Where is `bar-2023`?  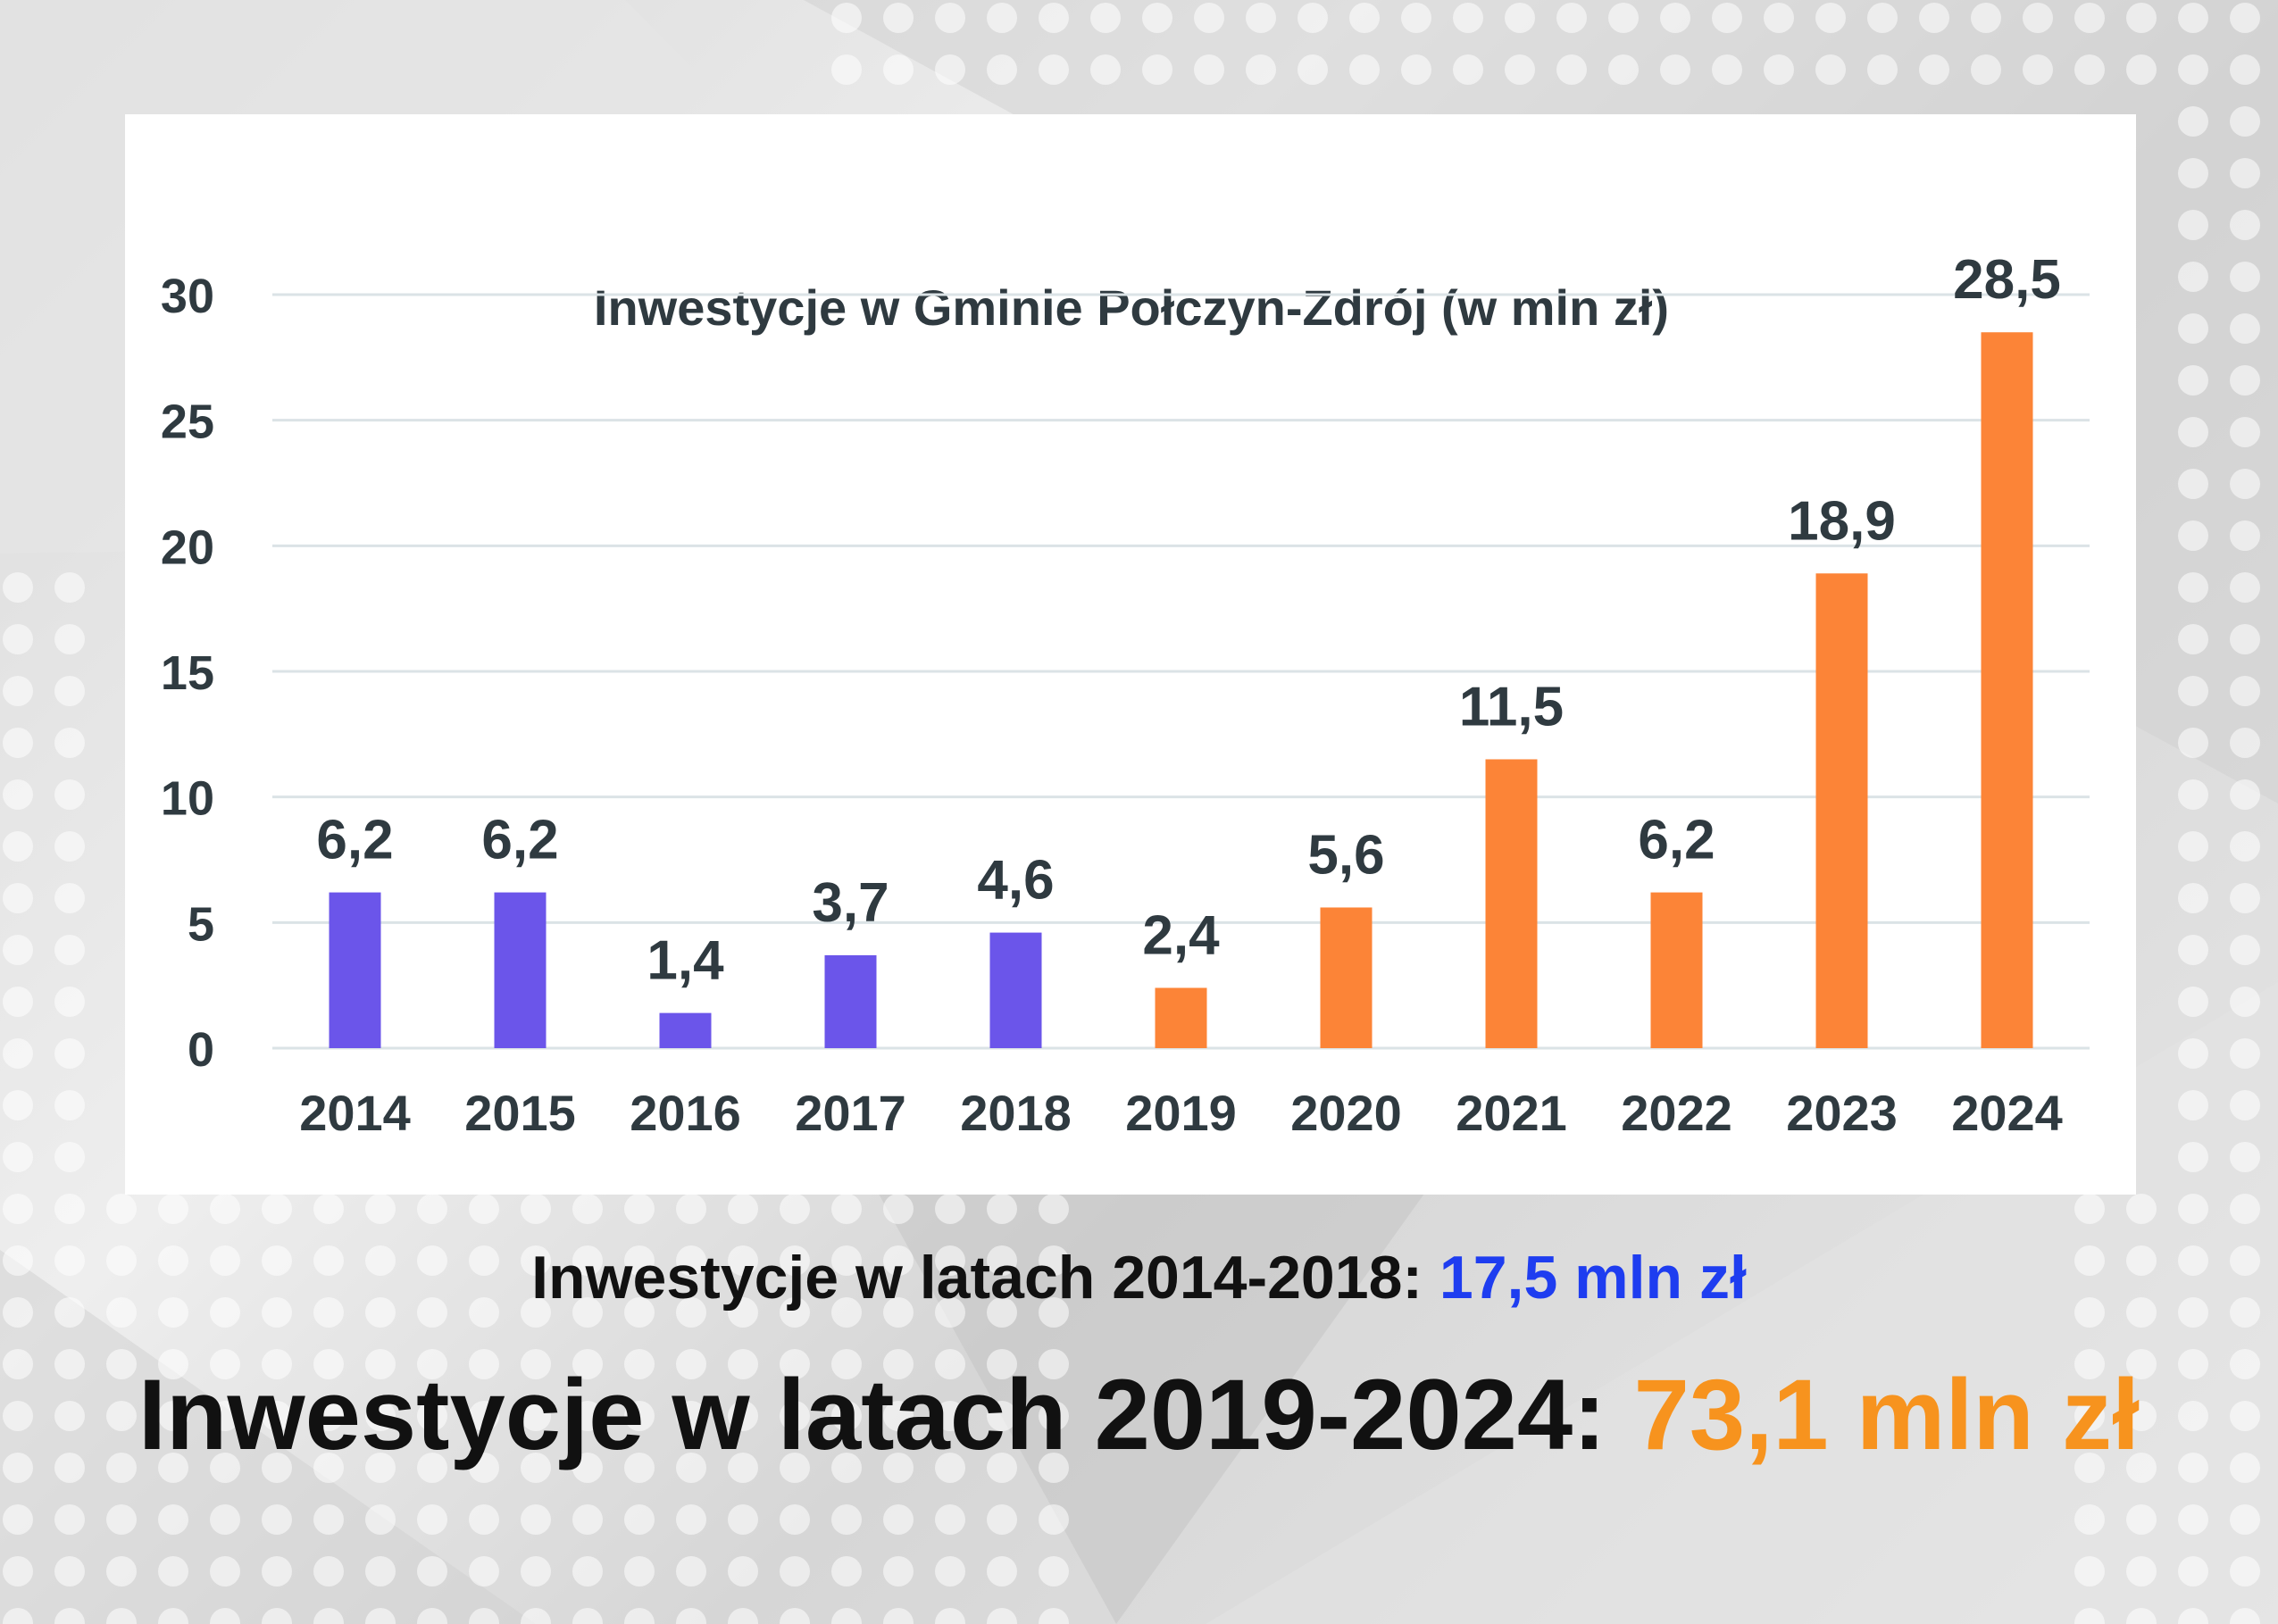 bar-2023 is located at coordinates (1842, 810).